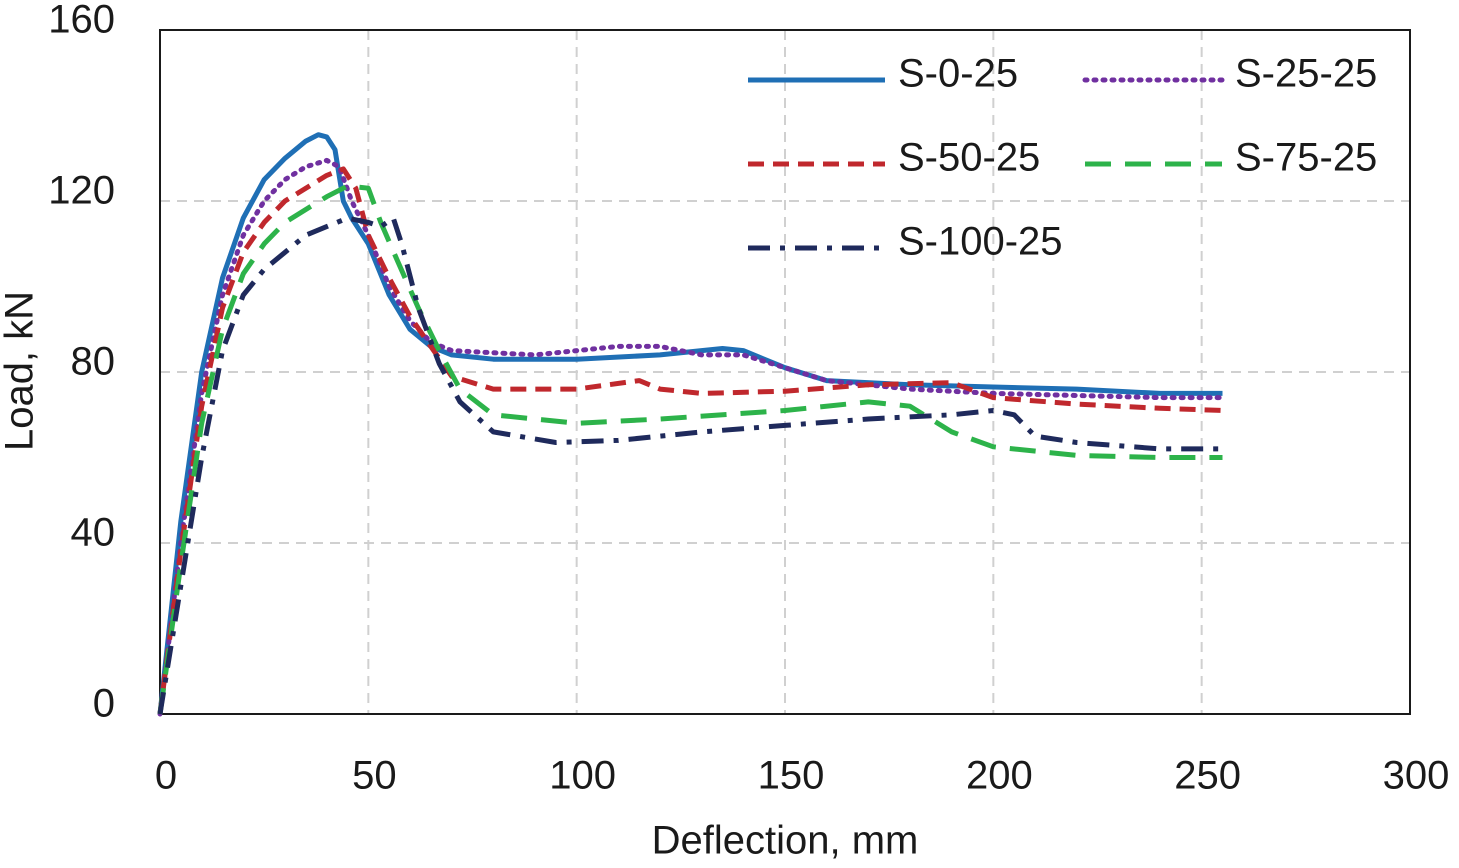 The width and height of the screenshot is (1459, 868). Describe the element at coordinates (21, 371) in the screenshot. I see `y-axis-title: Load, kN` at that location.